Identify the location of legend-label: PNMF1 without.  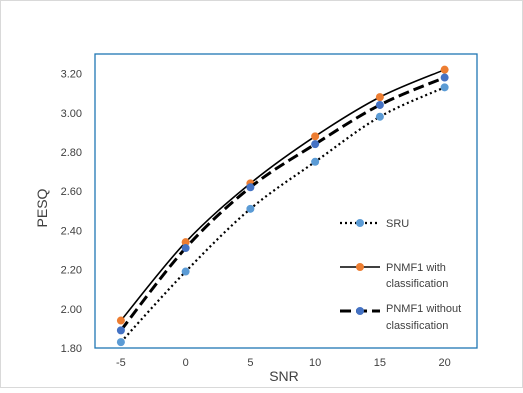
(423, 309).